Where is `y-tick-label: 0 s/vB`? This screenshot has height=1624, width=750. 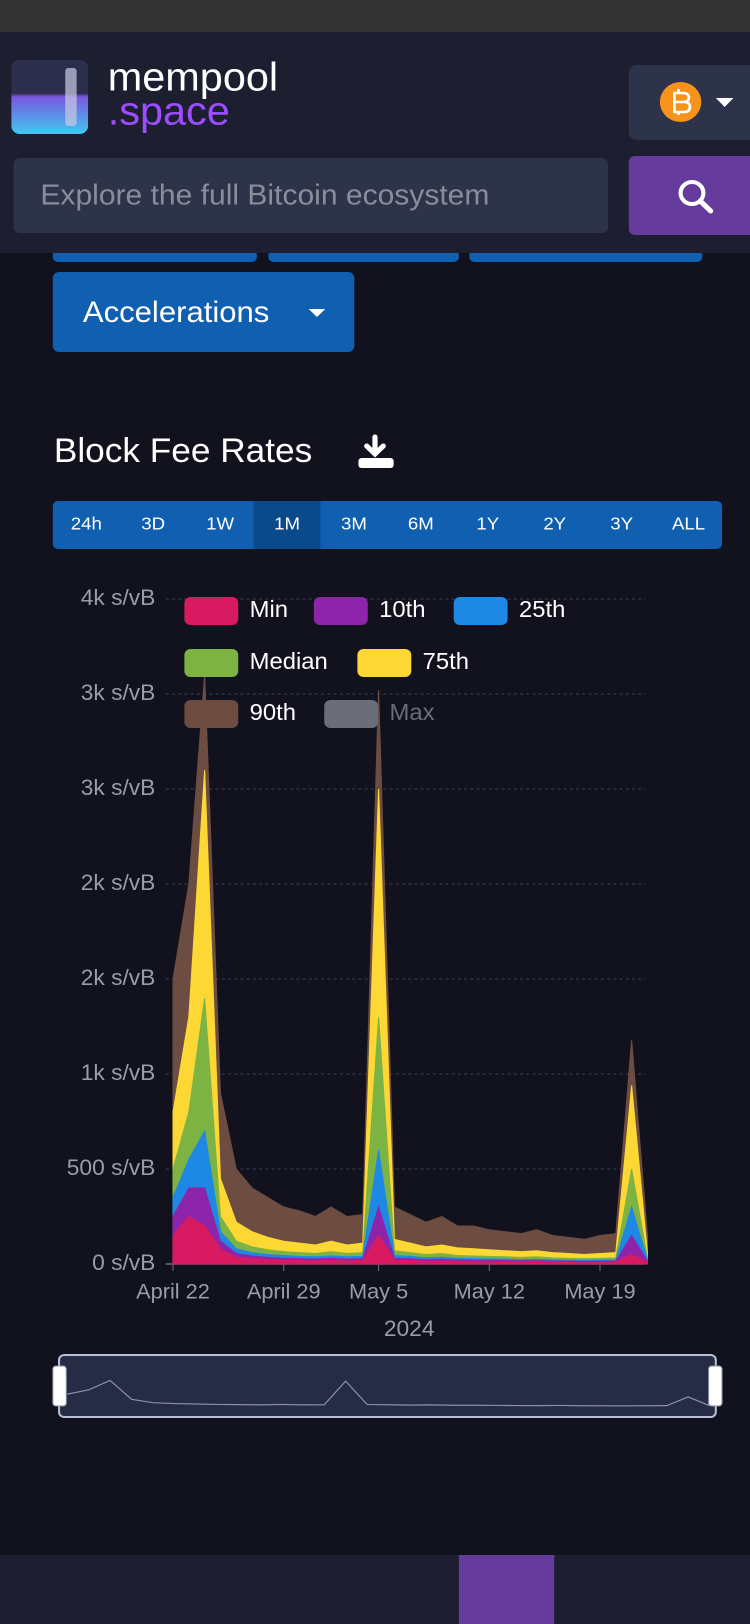 y-tick-label: 0 s/vB is located at coordinates (123, 1262).